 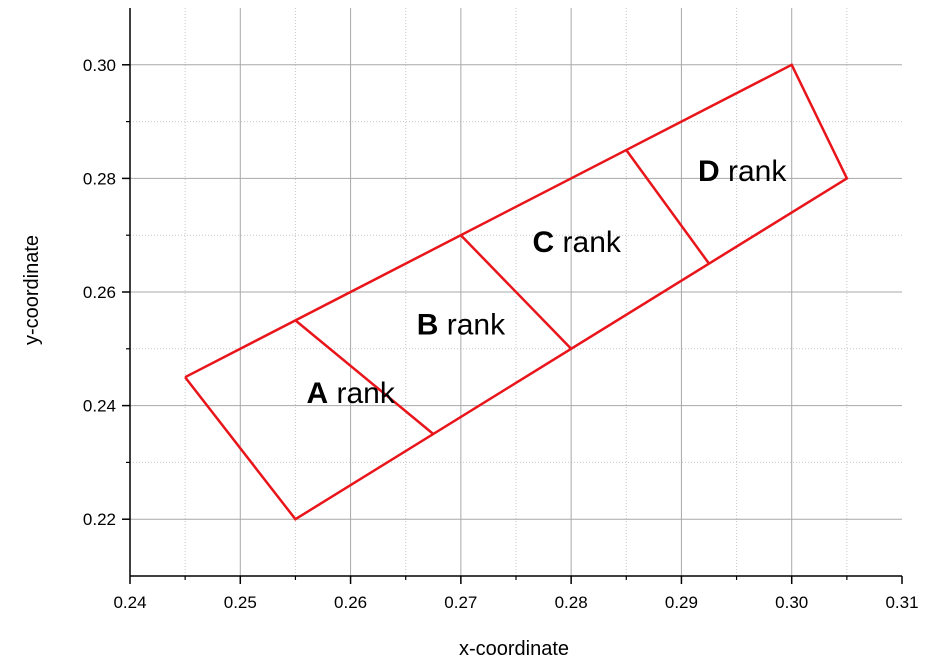 I want to click on x-tick-label: 0.27, so click(x=460, y=602).